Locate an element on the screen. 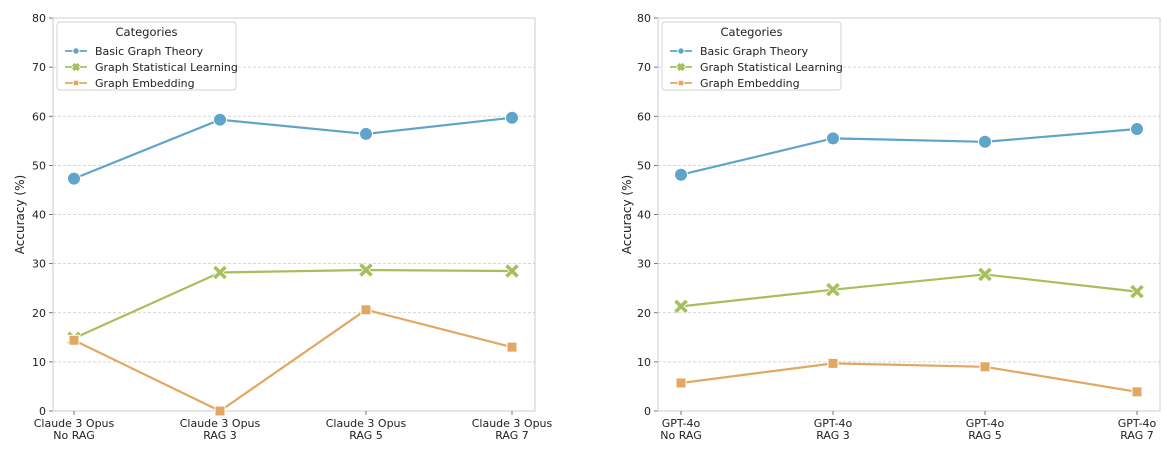 This screenshot has width=1167, height=457. x-tick-label: GPT-4o RAG 5 is located at coordinates (985, 429).